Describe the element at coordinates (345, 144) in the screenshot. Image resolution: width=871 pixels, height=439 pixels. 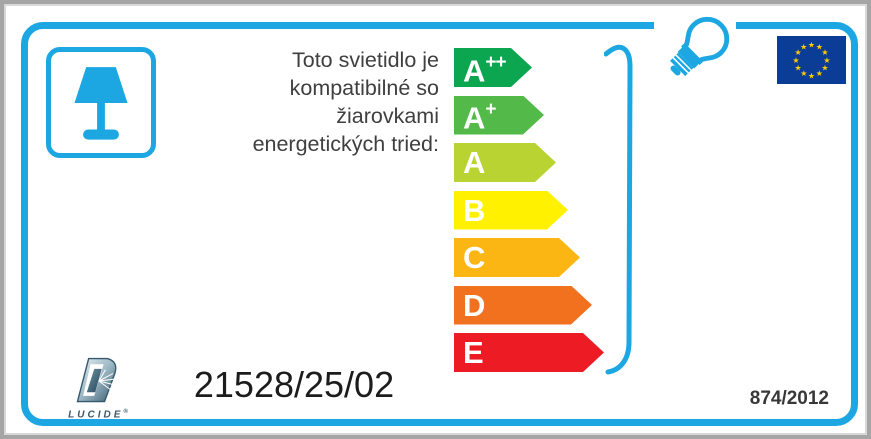
I see `compatibility-text-line: energetických tried:` at that location.